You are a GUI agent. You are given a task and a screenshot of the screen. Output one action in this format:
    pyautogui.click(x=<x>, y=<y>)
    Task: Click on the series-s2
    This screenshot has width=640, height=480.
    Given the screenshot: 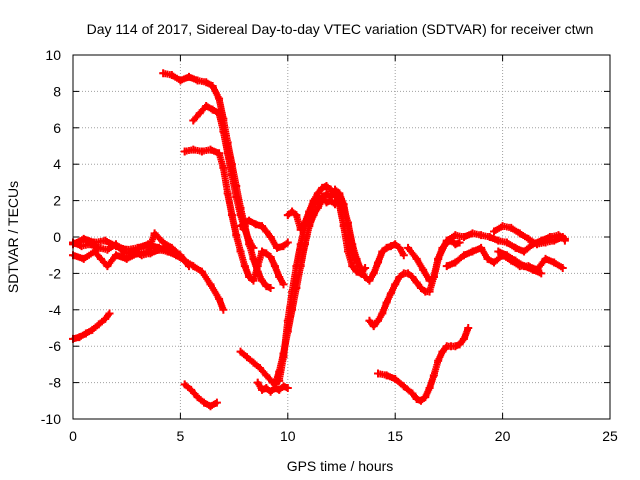 What is the action you would take?
    pyautogui.click(x=91, y=326)
    